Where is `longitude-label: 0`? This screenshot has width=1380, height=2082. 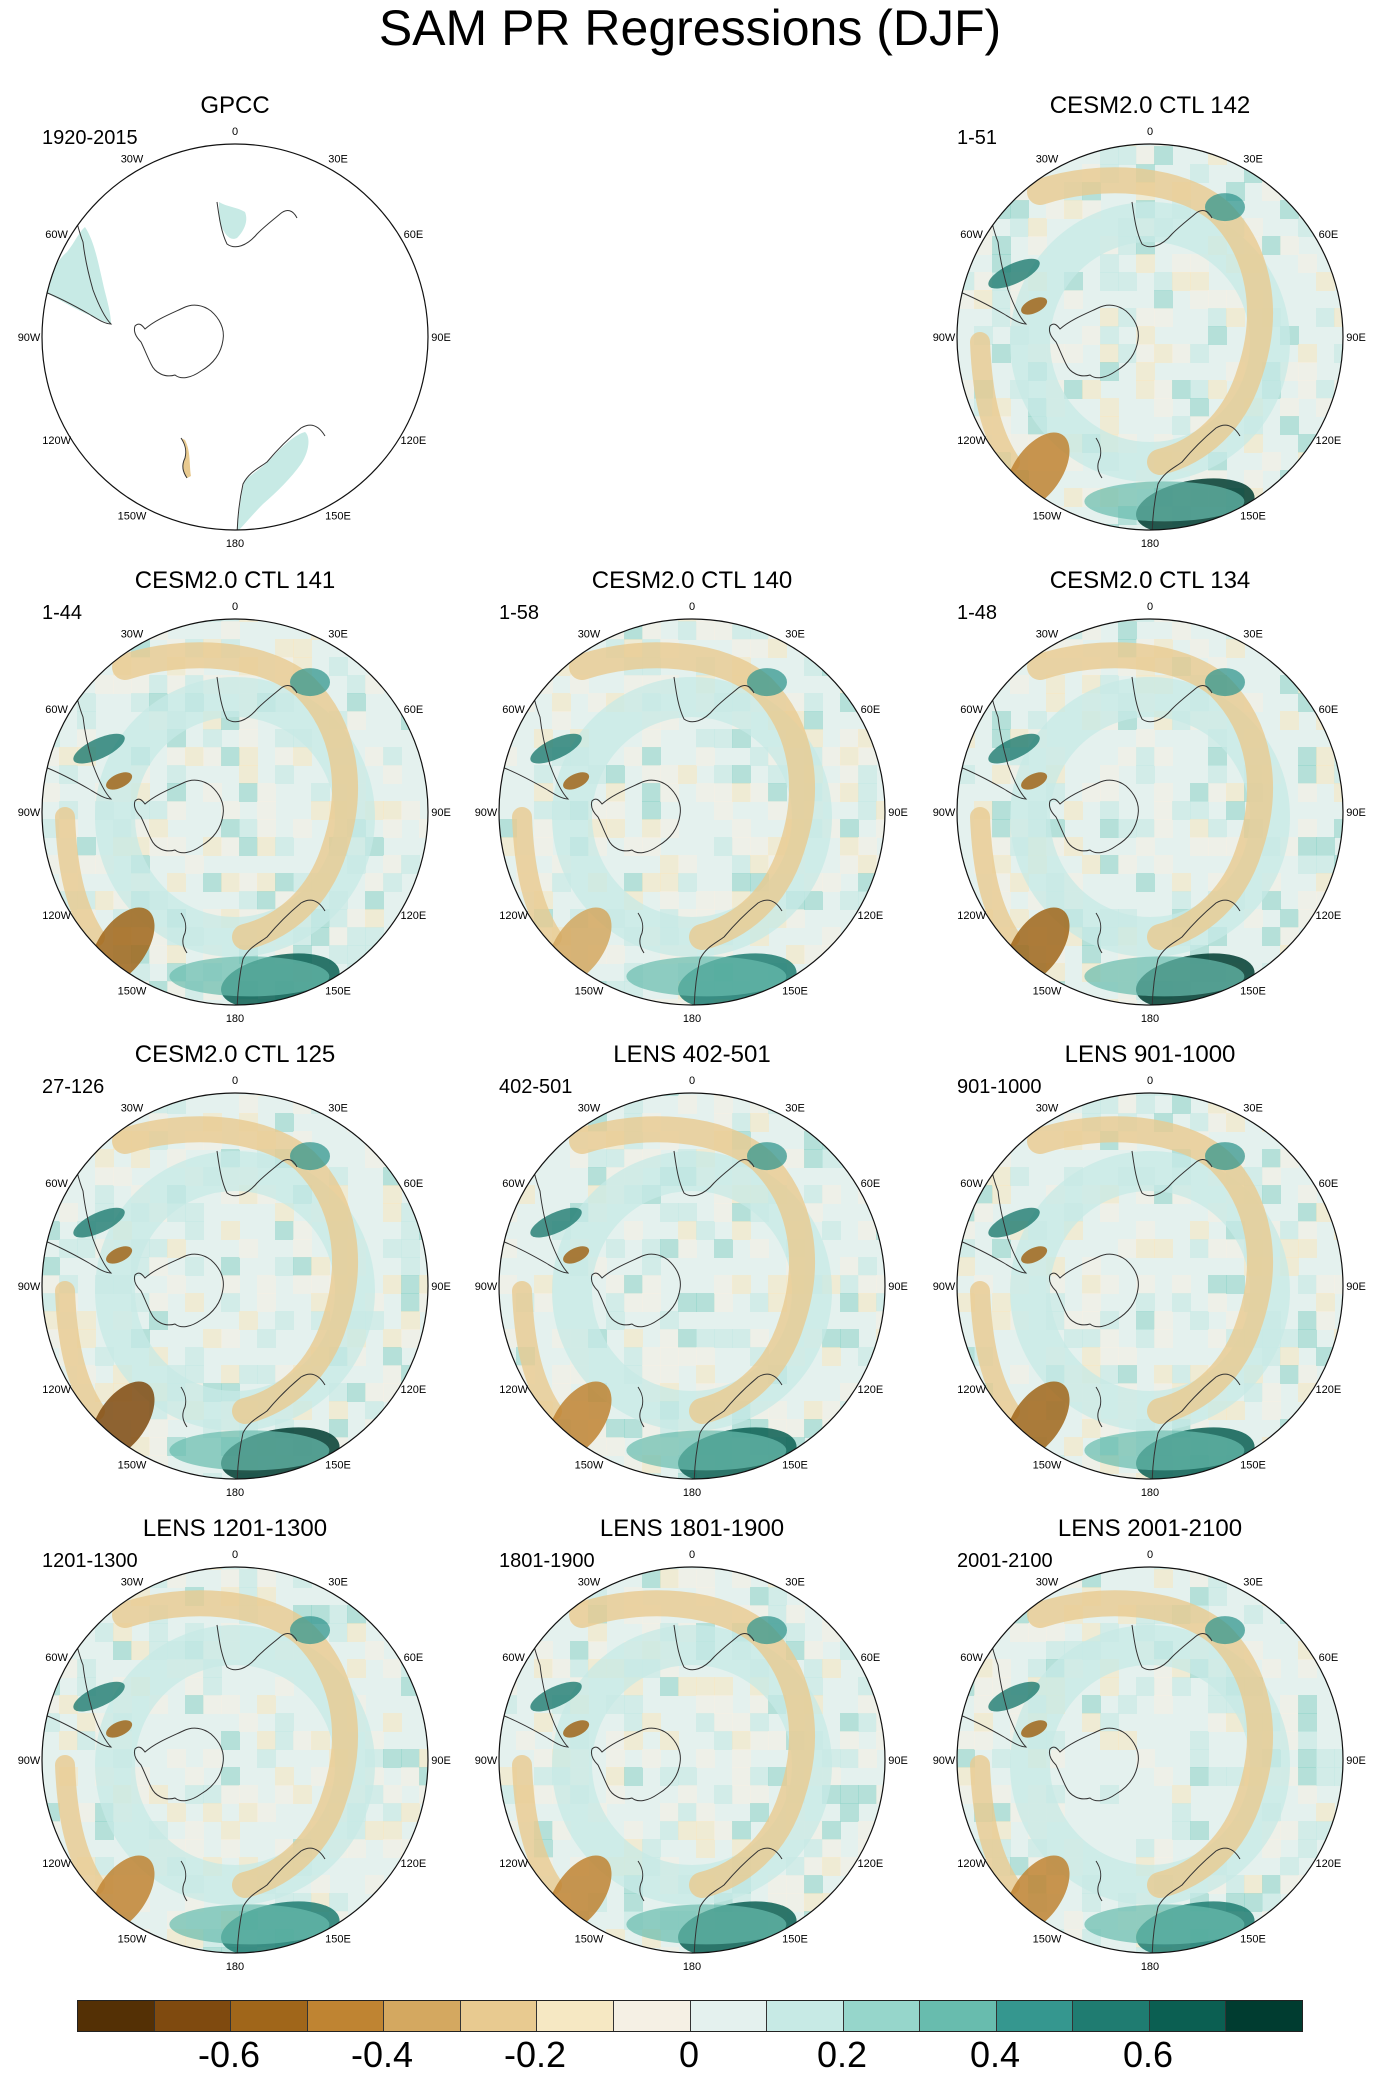 longitude-label: 0 is located at coordinates (235, 607).